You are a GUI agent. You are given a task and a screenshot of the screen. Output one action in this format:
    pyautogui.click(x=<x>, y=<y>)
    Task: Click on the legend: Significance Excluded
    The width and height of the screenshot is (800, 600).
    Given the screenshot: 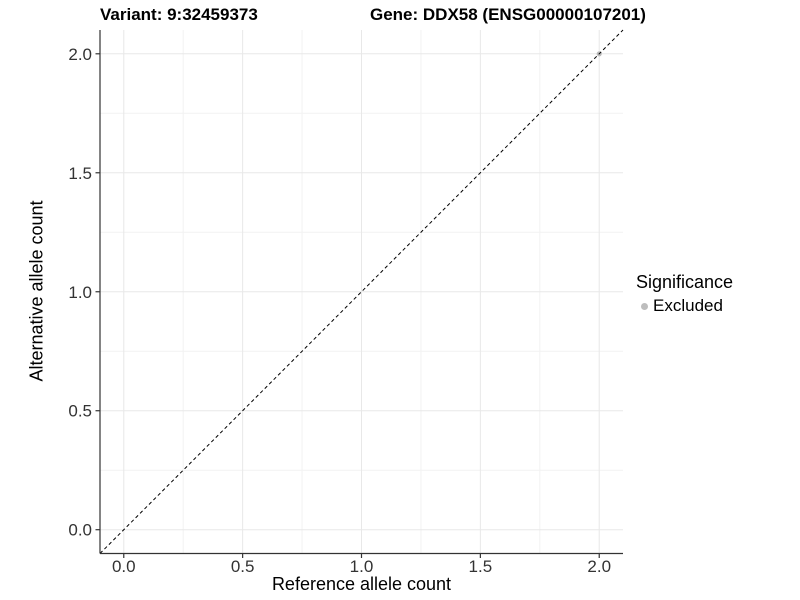 What is the action you would take?
    pyautogui.click(x=684, y=294)
    